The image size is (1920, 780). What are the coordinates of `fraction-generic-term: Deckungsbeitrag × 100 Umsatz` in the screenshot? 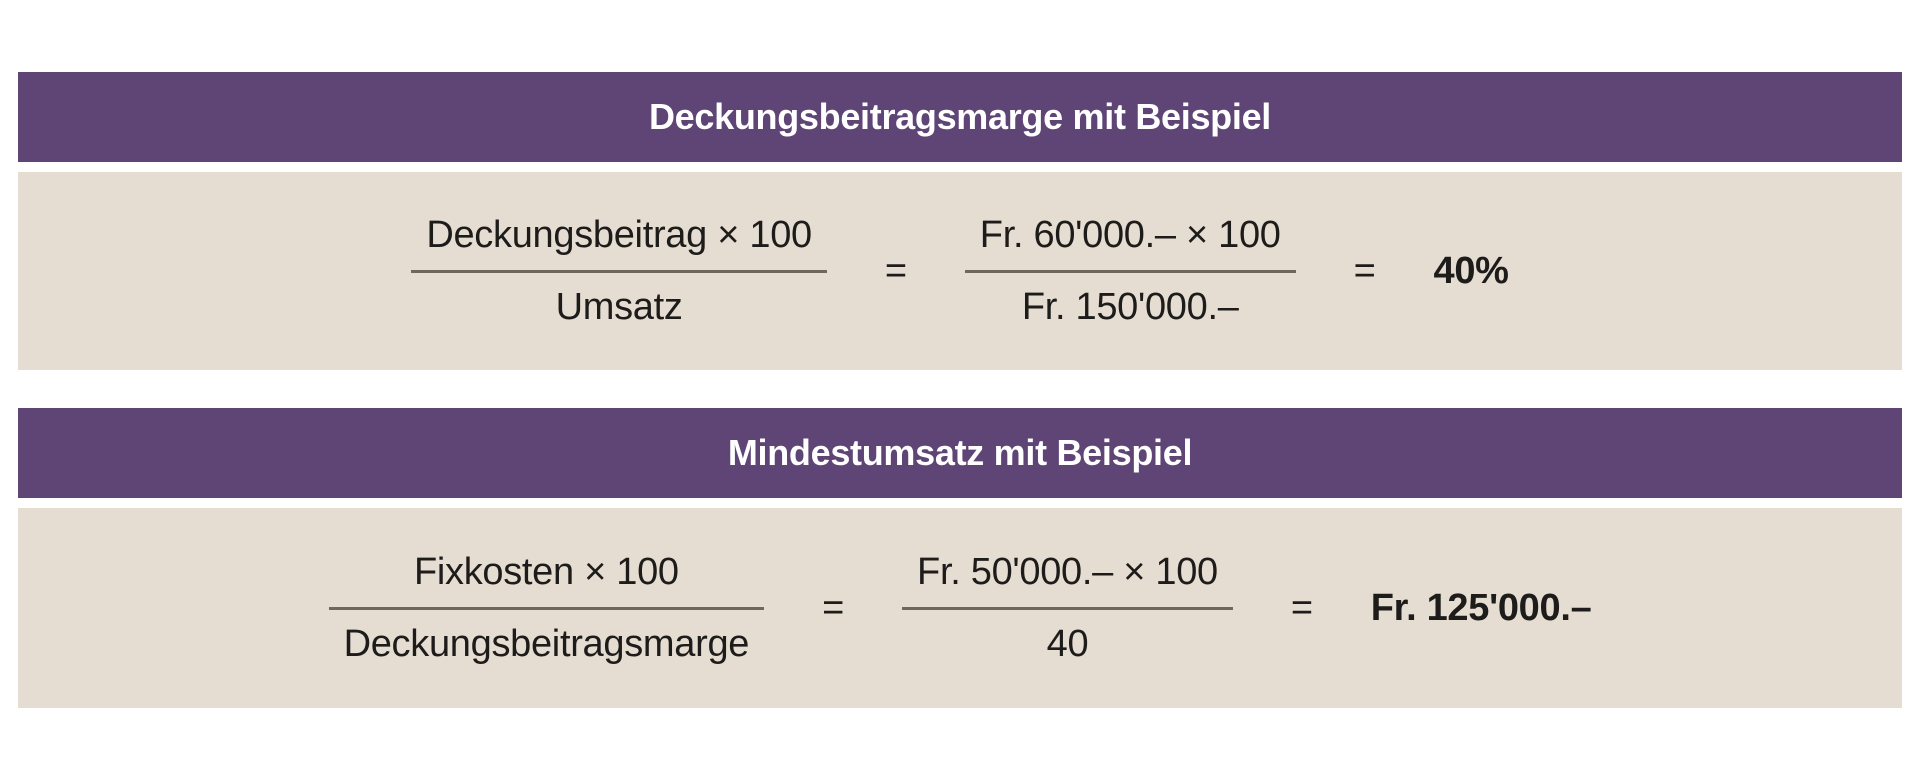 It's located at (619, 271).